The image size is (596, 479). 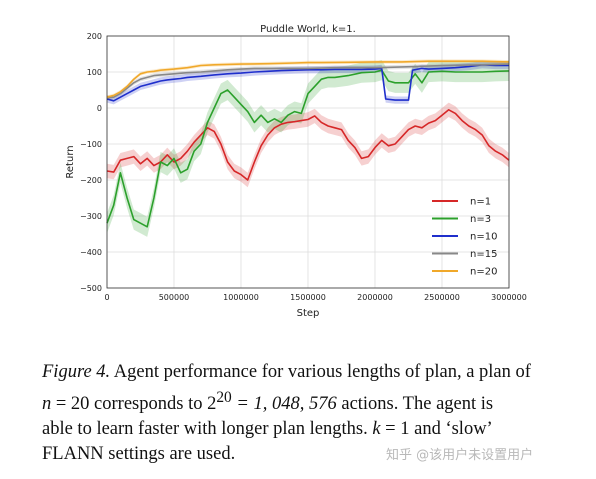 I want to click on x-axis-label: Step, so click(x=308, y=313).